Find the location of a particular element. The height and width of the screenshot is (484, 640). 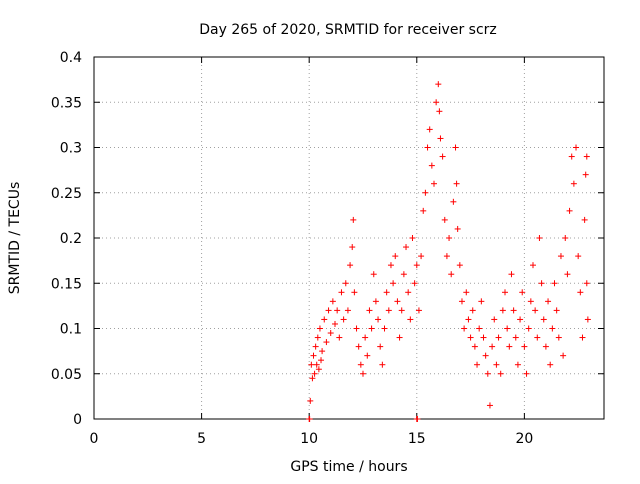

y-axis-label: SRMTID / TECUs is located at coordinates (15, 238).